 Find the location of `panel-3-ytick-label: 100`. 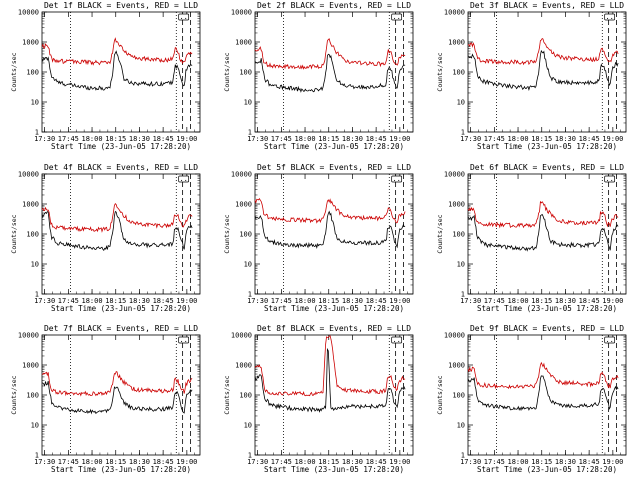

panel-3-ytick-label: 100 is located at coordinates (458, 73).